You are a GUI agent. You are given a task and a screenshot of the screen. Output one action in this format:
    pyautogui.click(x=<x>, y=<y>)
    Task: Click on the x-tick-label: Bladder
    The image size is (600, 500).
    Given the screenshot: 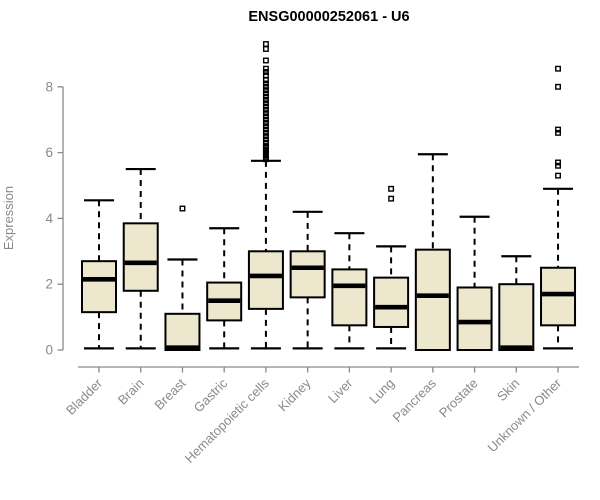 What is the action you would take?
    pyautogui.click(x=84, y=396)
    